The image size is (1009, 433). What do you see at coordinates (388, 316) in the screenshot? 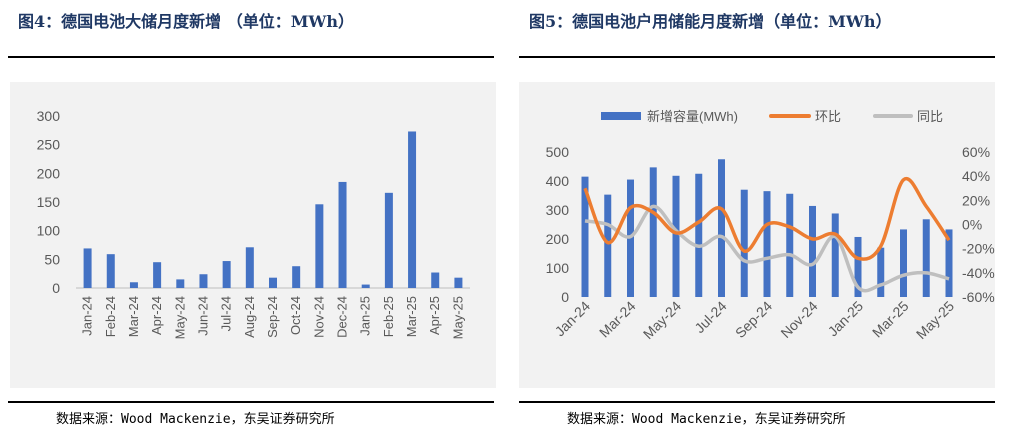
I see `x-tick-label: Feb-25` at bounding box center [388, 316].